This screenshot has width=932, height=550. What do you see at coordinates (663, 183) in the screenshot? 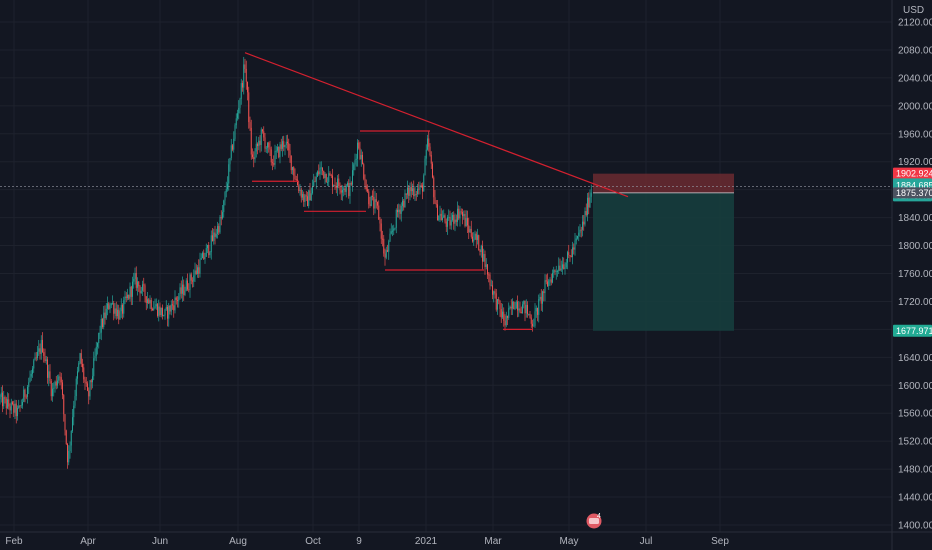
I see `stop-loss-zone` at bounding box center [663, 183].